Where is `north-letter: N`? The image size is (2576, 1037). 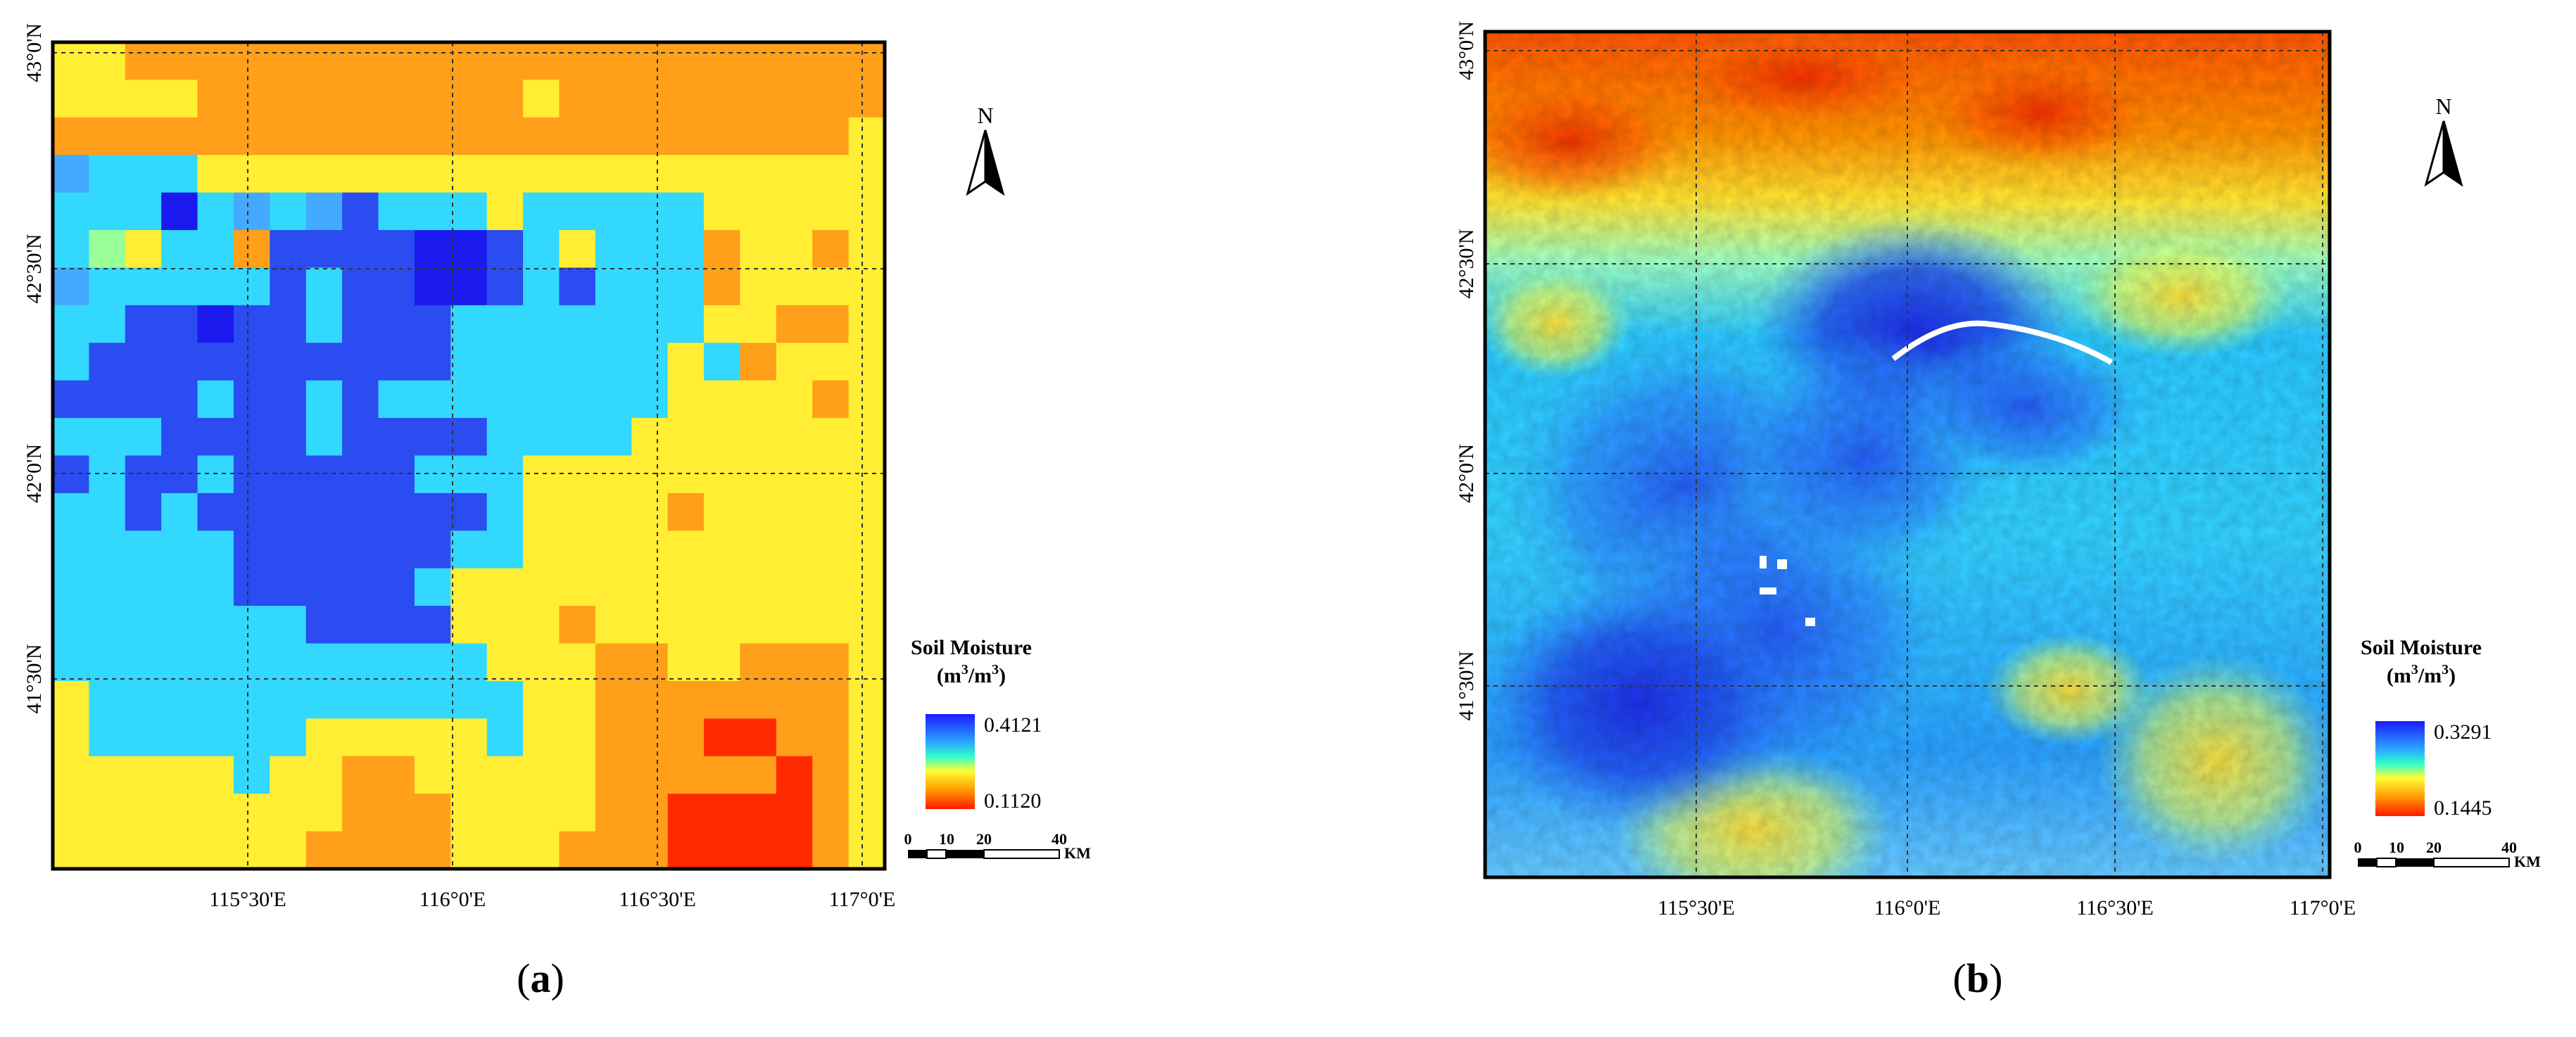
north-letter: N is located at coordinates (985, 115).